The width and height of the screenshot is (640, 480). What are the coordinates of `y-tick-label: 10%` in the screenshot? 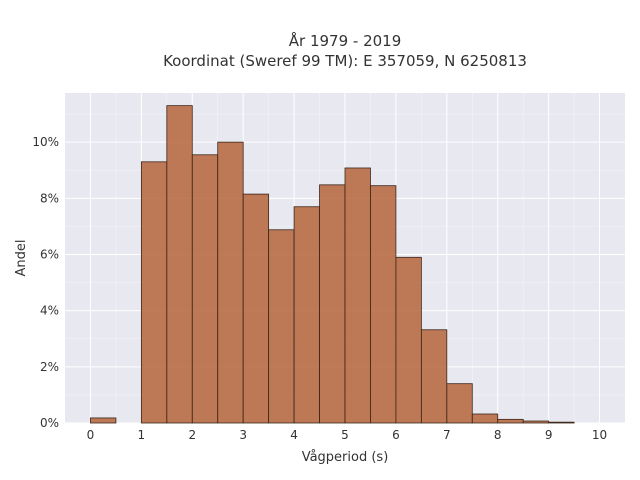 It's located at (45, 142).